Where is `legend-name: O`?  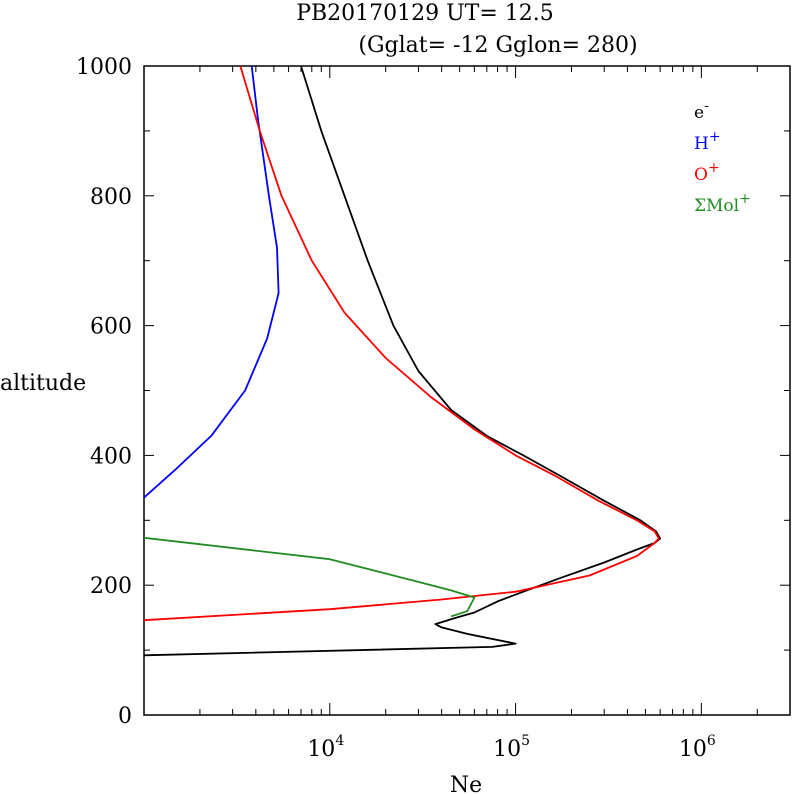
legend-name: O is located at coordinates (701, 175).